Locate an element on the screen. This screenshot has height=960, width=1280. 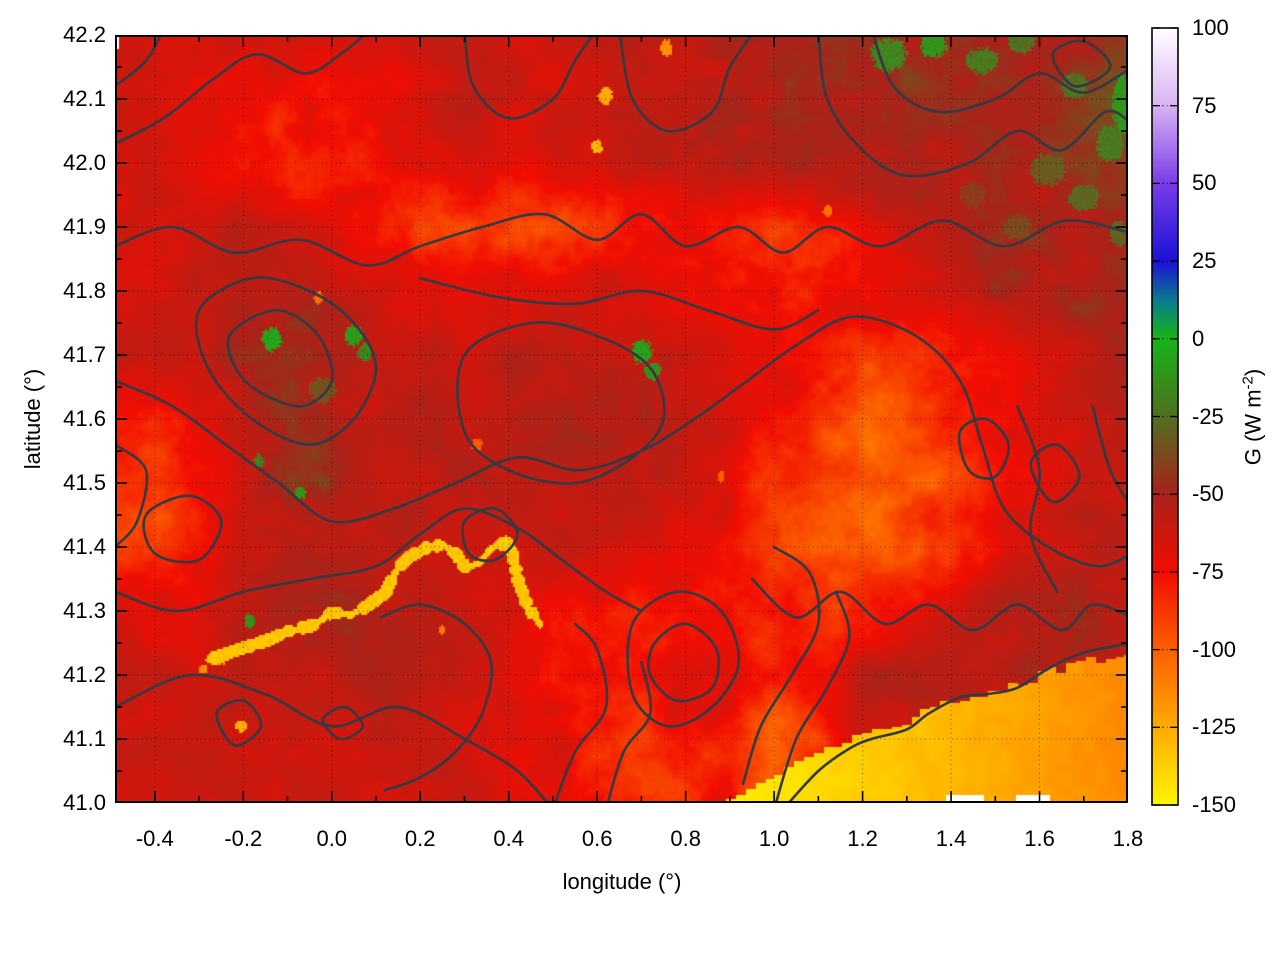
colorbar-tick-label: 100 is located at coordinates (1210, 27).